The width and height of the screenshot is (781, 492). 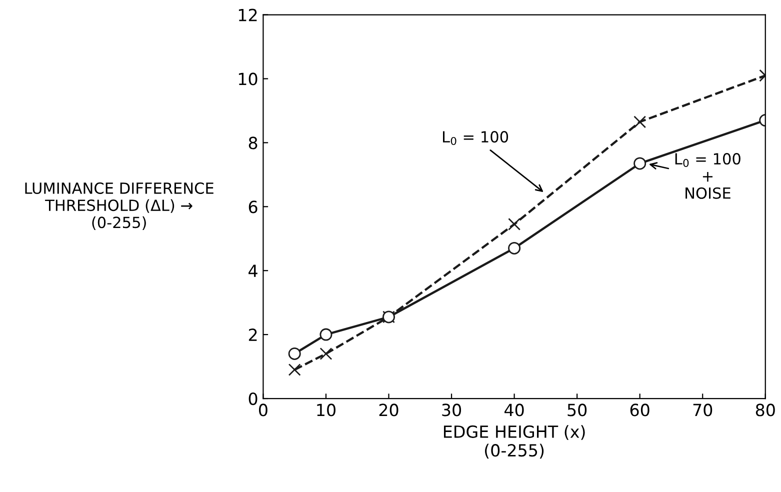 What do you see at coordinates (452, 410) in the screenshot?
I see `x-tick-label: 30` at bounding box center [452, 410].